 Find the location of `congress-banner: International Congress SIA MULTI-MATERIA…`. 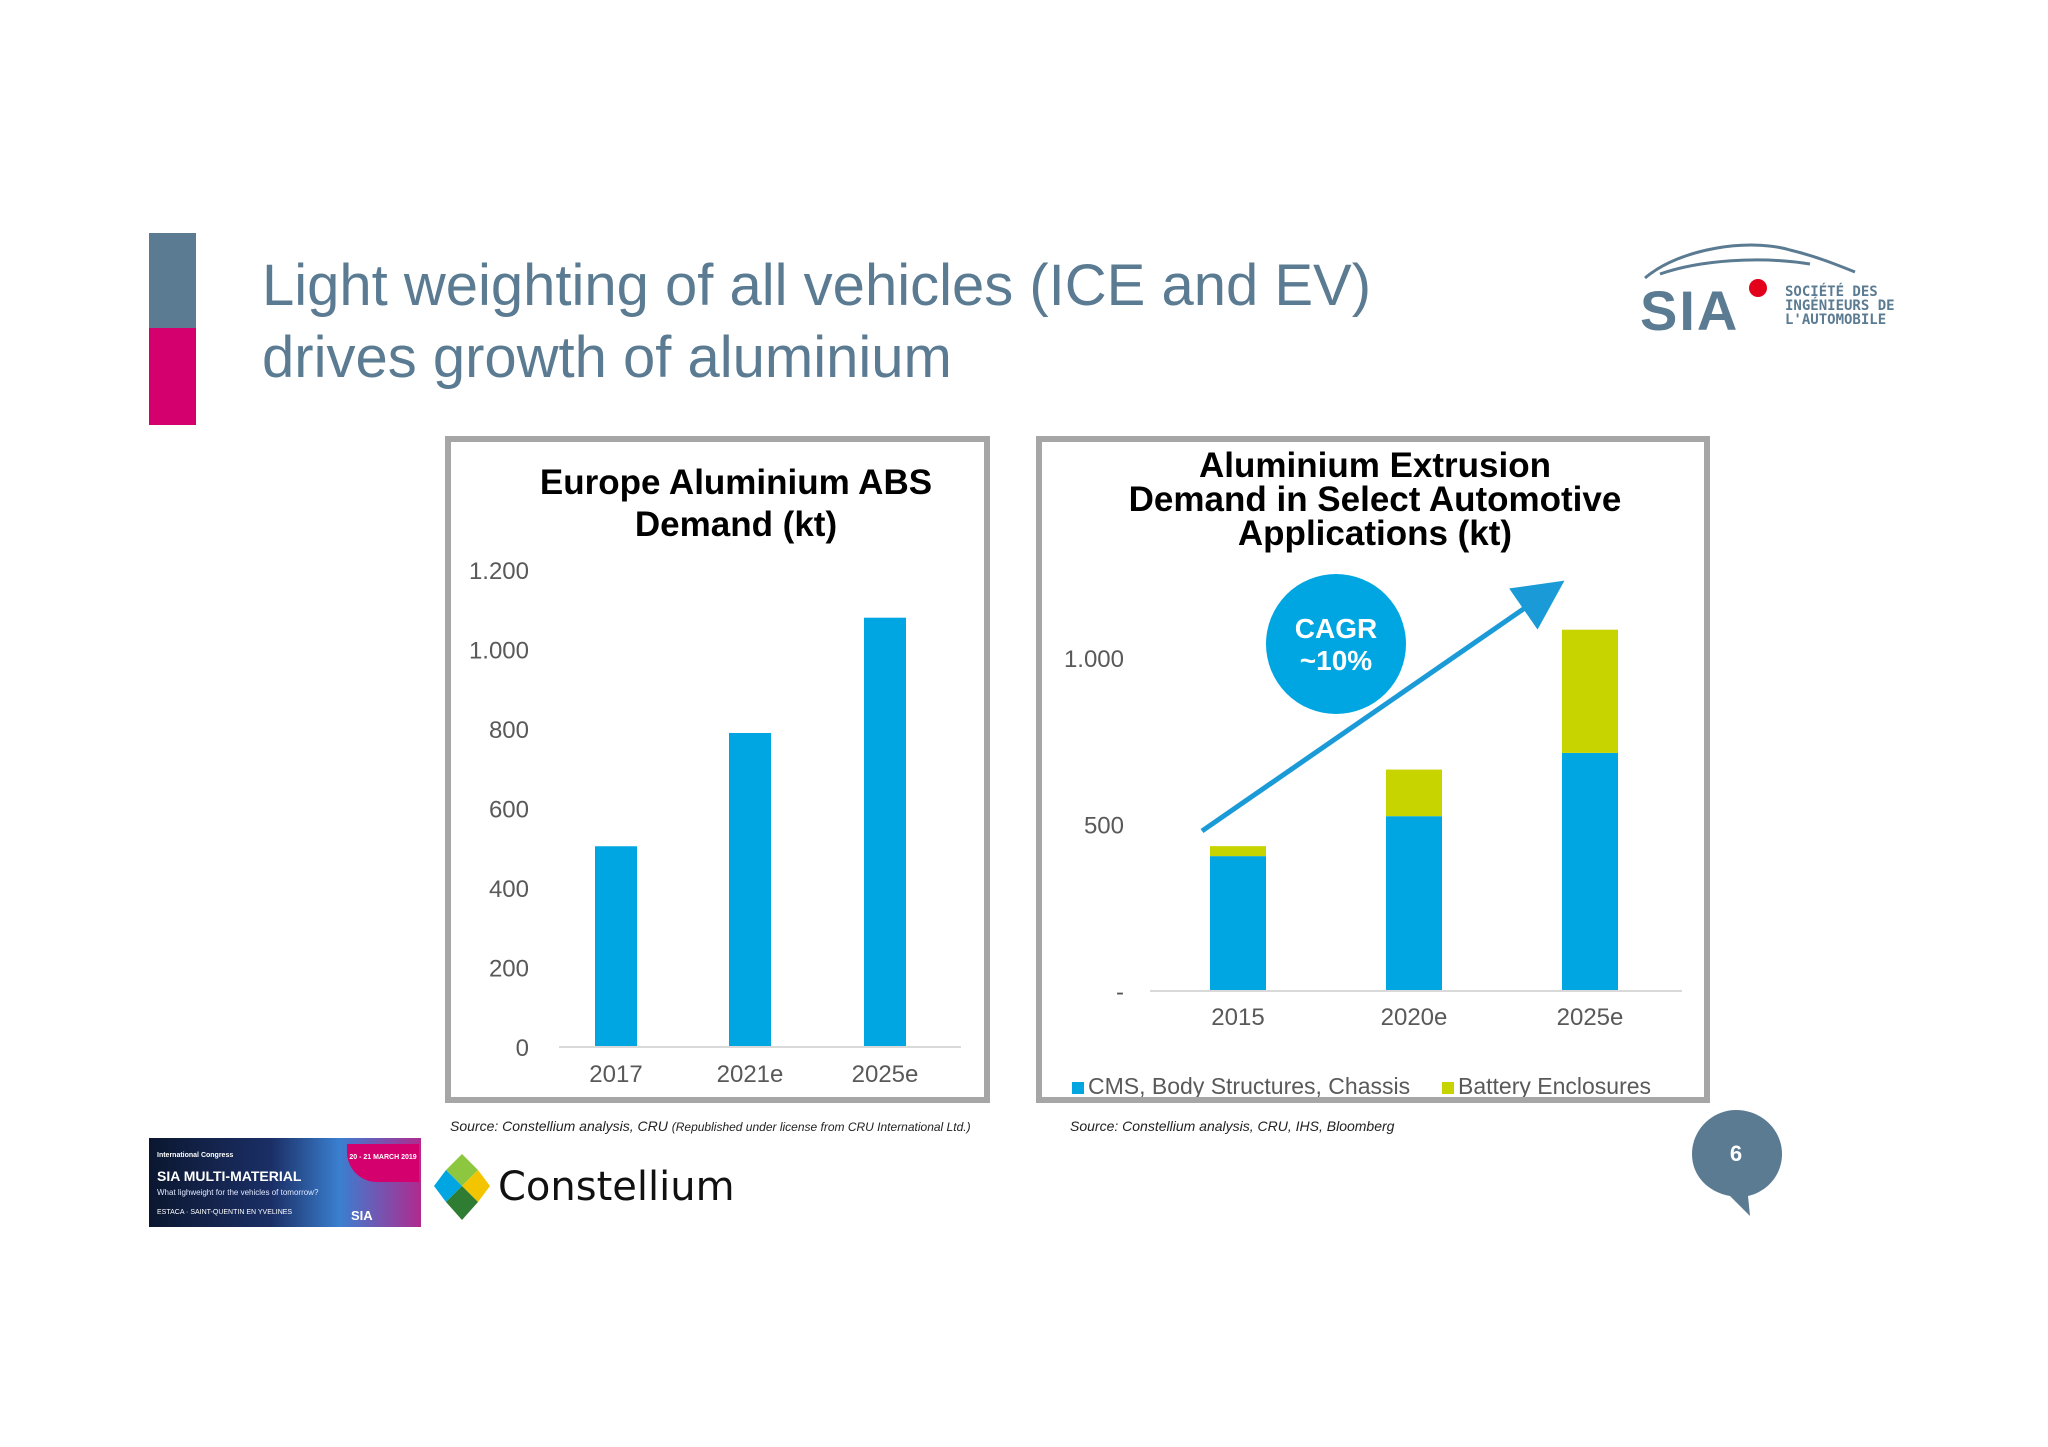

congress-banner: International Congress SIA MULTI-MATERIA… is located at coordinates (285, 1182).